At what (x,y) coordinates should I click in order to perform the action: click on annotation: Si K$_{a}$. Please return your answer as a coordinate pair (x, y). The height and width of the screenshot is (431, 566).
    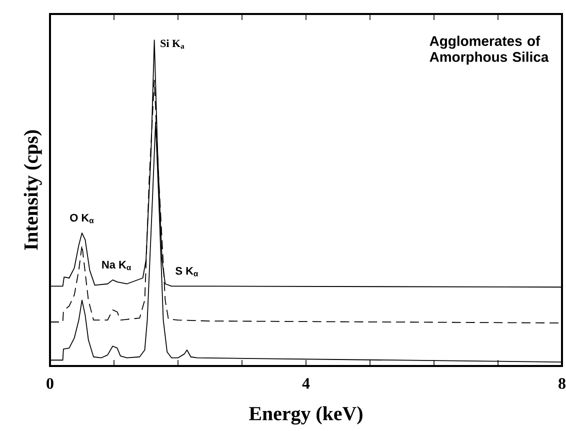
    Looking at the image, I should click on (172, 44).